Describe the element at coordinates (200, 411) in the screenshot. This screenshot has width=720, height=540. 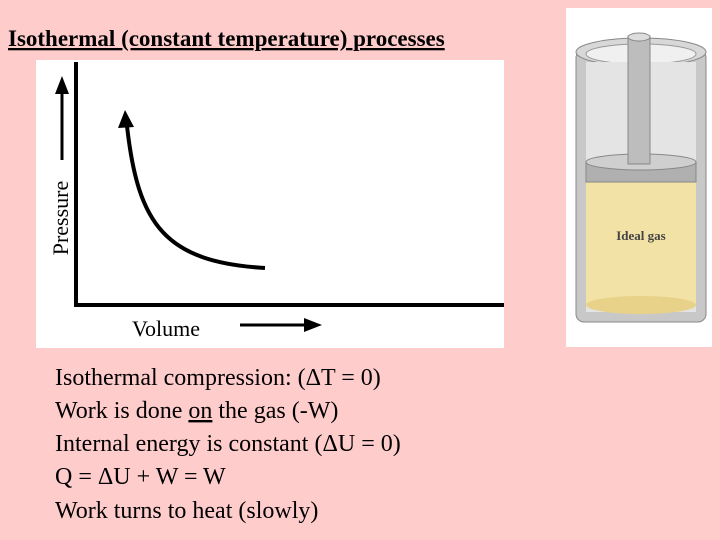
I see `emphasis: on` at that location.